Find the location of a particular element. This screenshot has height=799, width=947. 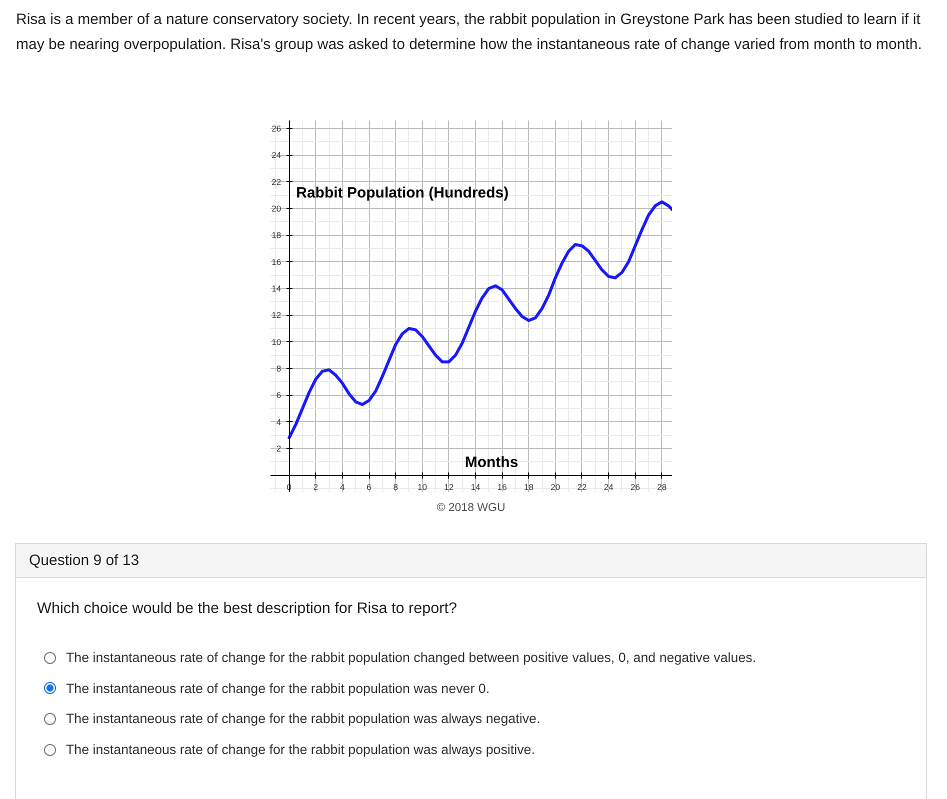

x-tick-label: 20 is located at coordinates (555, 487).